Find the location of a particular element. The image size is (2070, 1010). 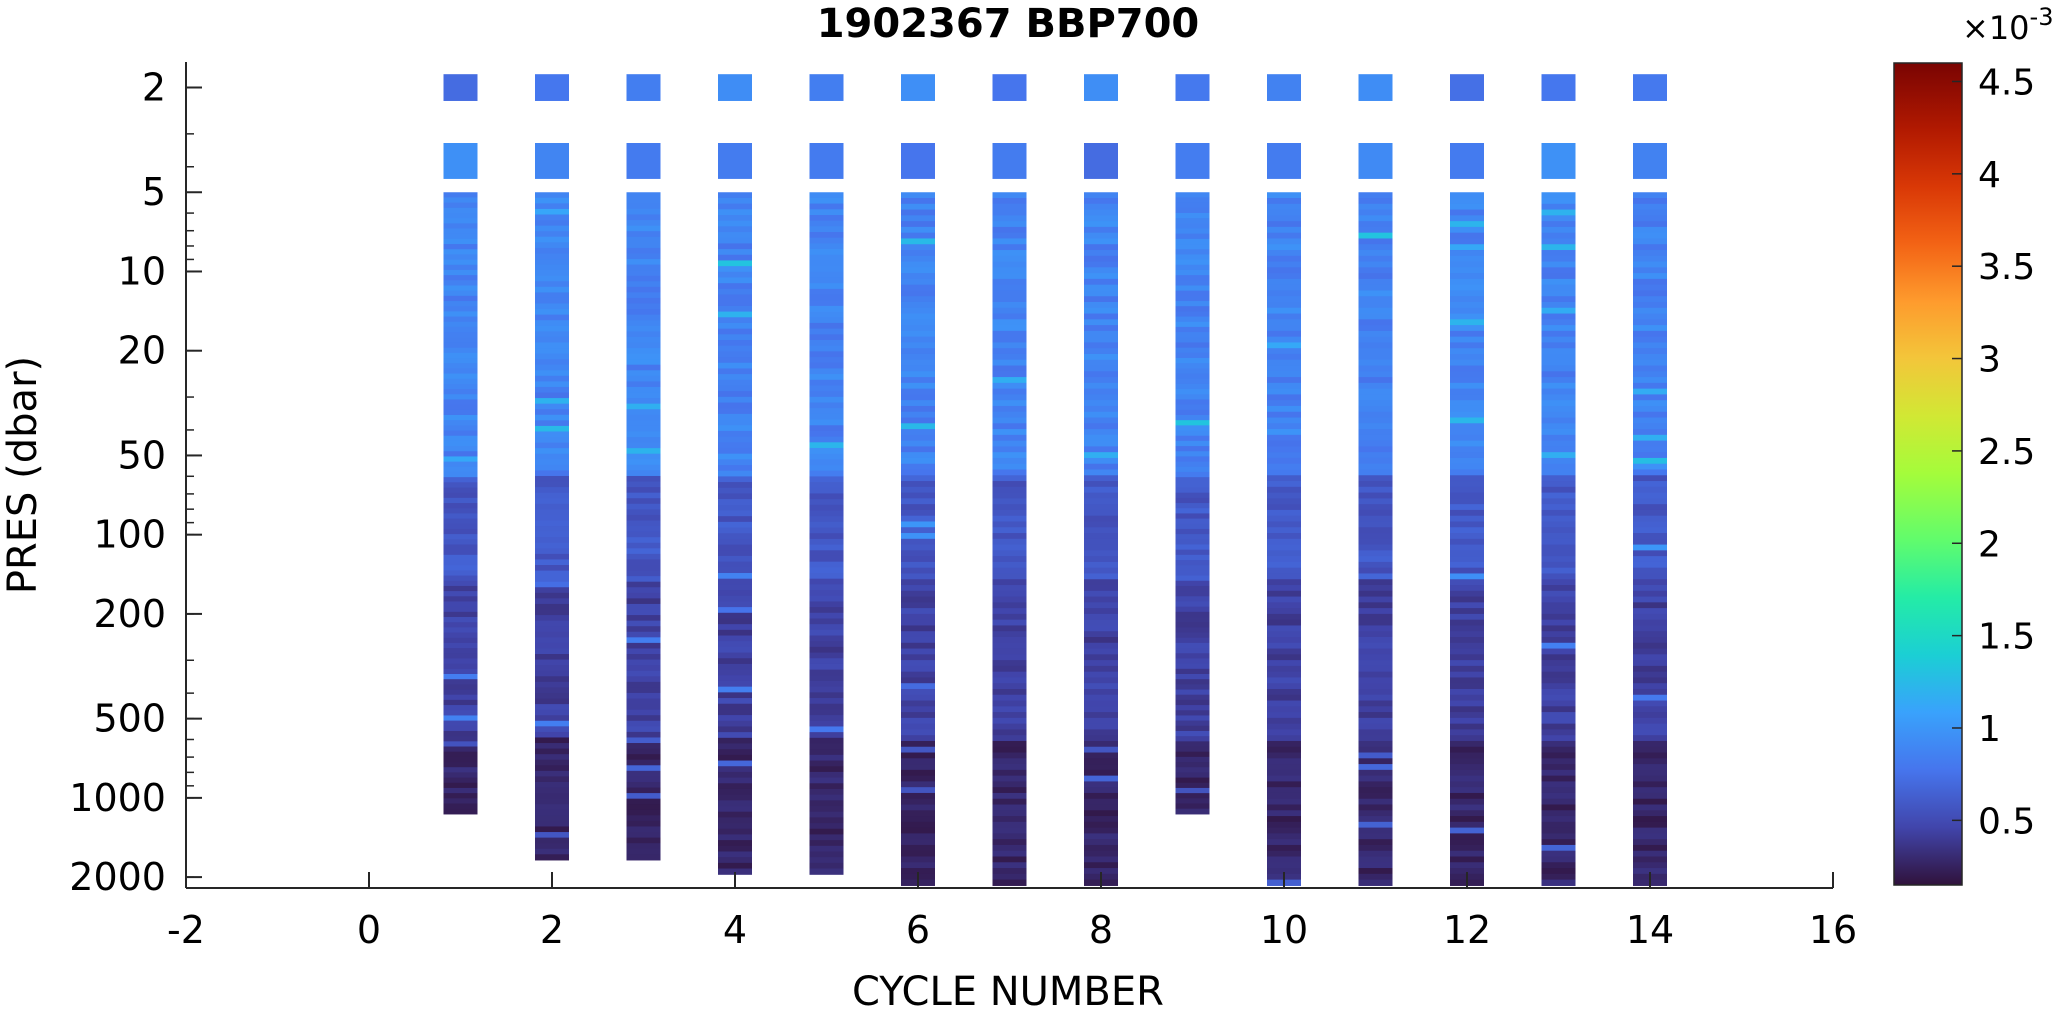

y-tick-label: 5 is located at coordinates (154, 192).